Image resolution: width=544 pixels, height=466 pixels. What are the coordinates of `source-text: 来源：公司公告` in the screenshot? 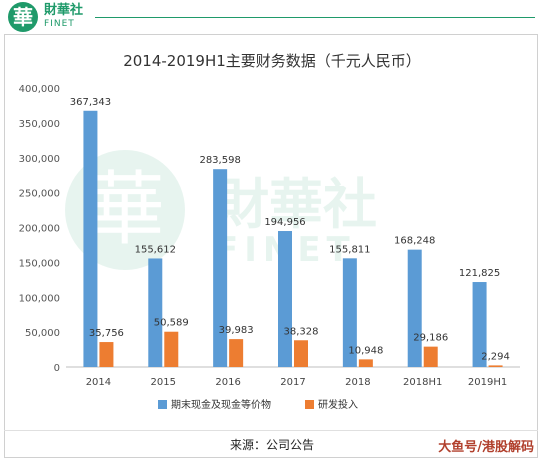 It's located at (271, 445).